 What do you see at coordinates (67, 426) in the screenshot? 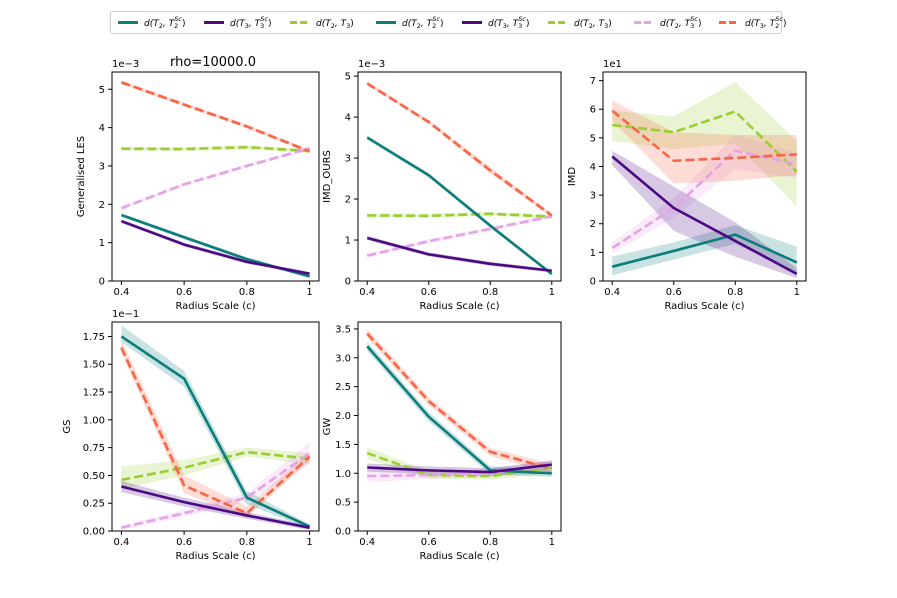
I see `y-axis-label: GS` at bounding box center [67, 426].